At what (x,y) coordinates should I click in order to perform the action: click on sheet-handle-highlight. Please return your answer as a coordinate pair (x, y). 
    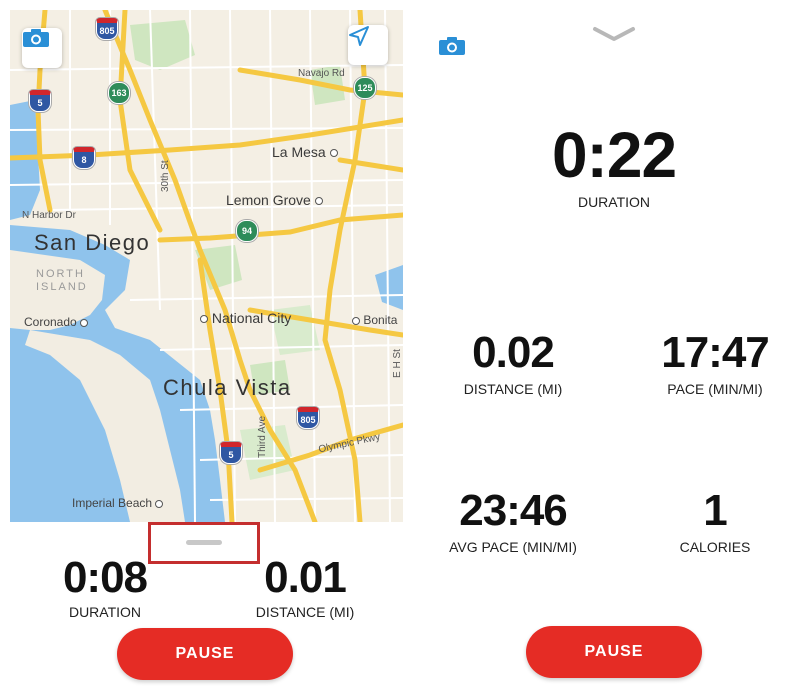
    Looking at the image, I should click on (204, 543).